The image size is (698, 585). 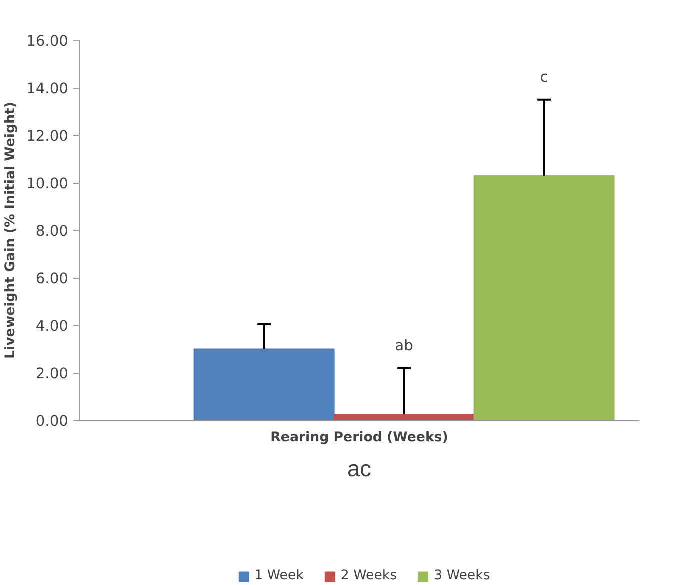 What do you see at coordinates (11, 230) in the screenshot?
I see `y-axis-title: Liveweight Gain (% Initial Weight)` at bounding box center [11, 230].